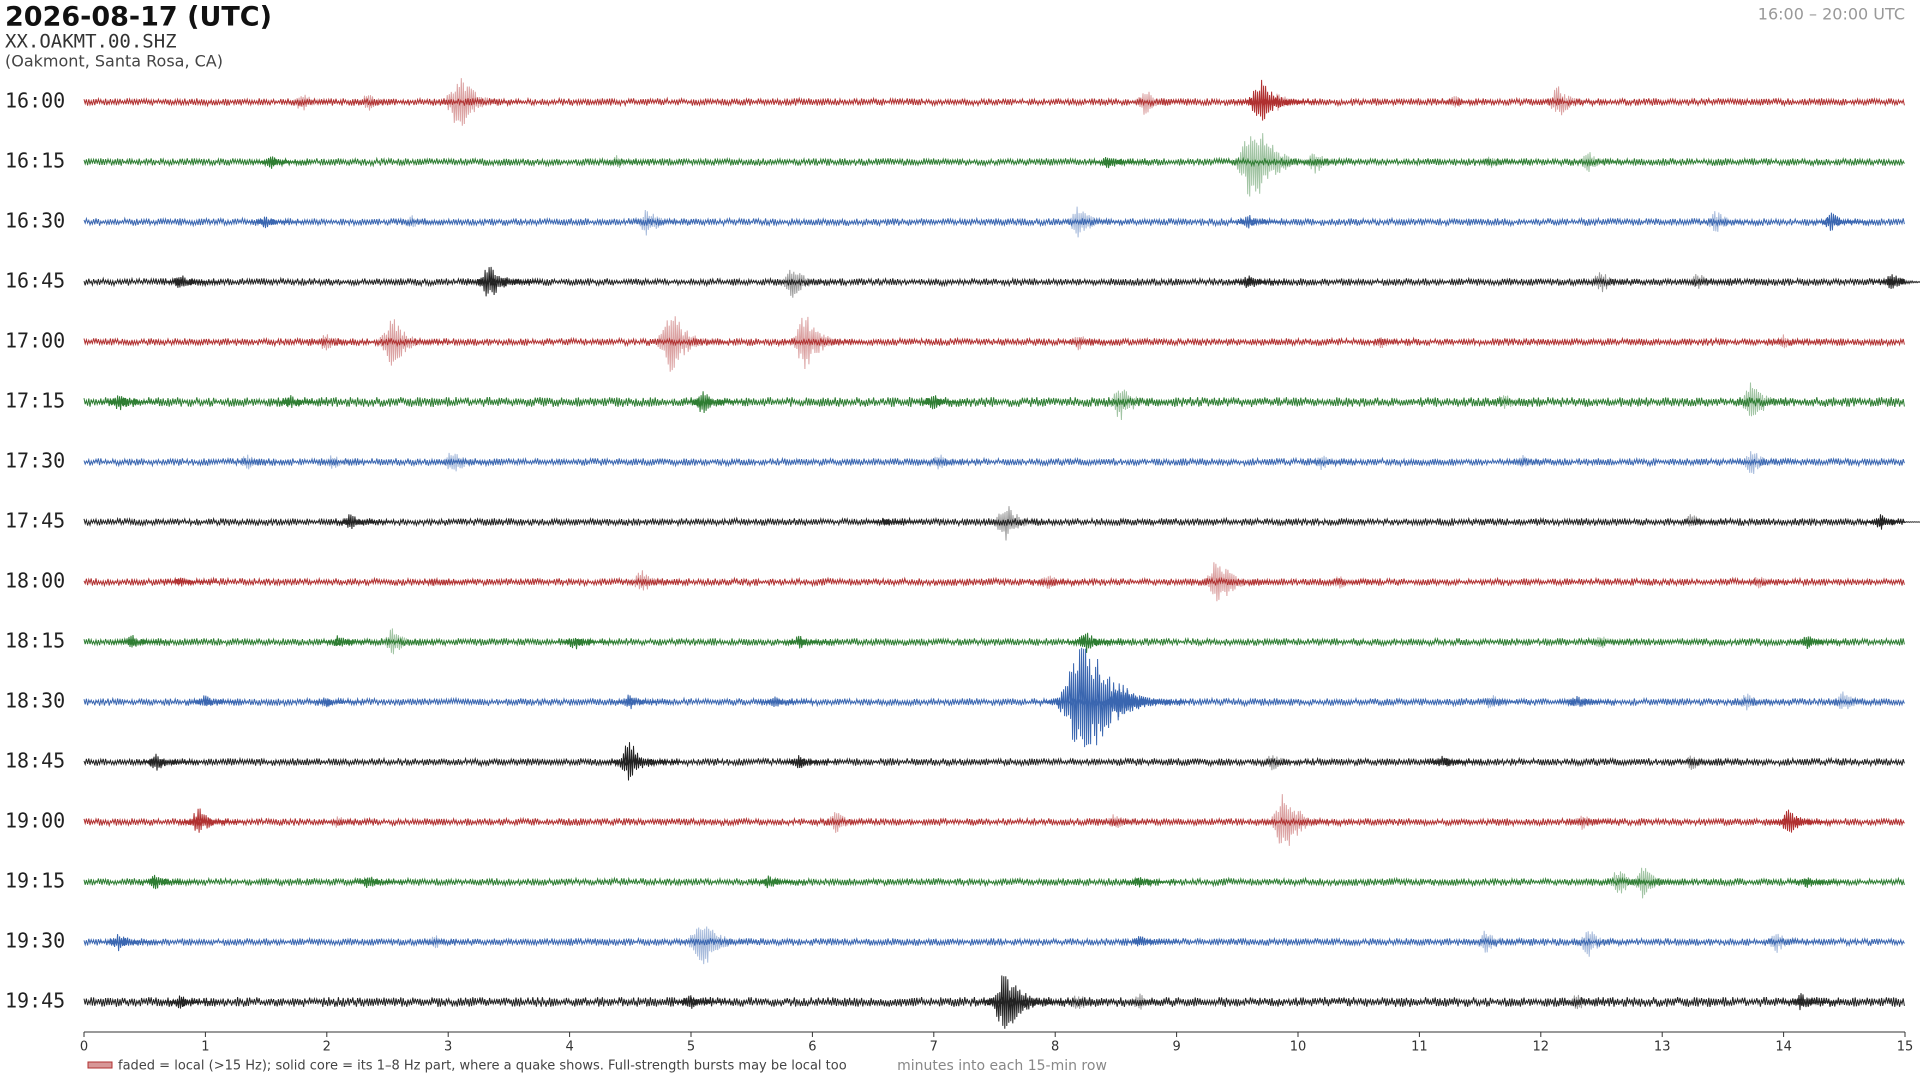 The image size is (1920, 1080). I want to click on x-tick-label: 9, so click(1176, 1047).